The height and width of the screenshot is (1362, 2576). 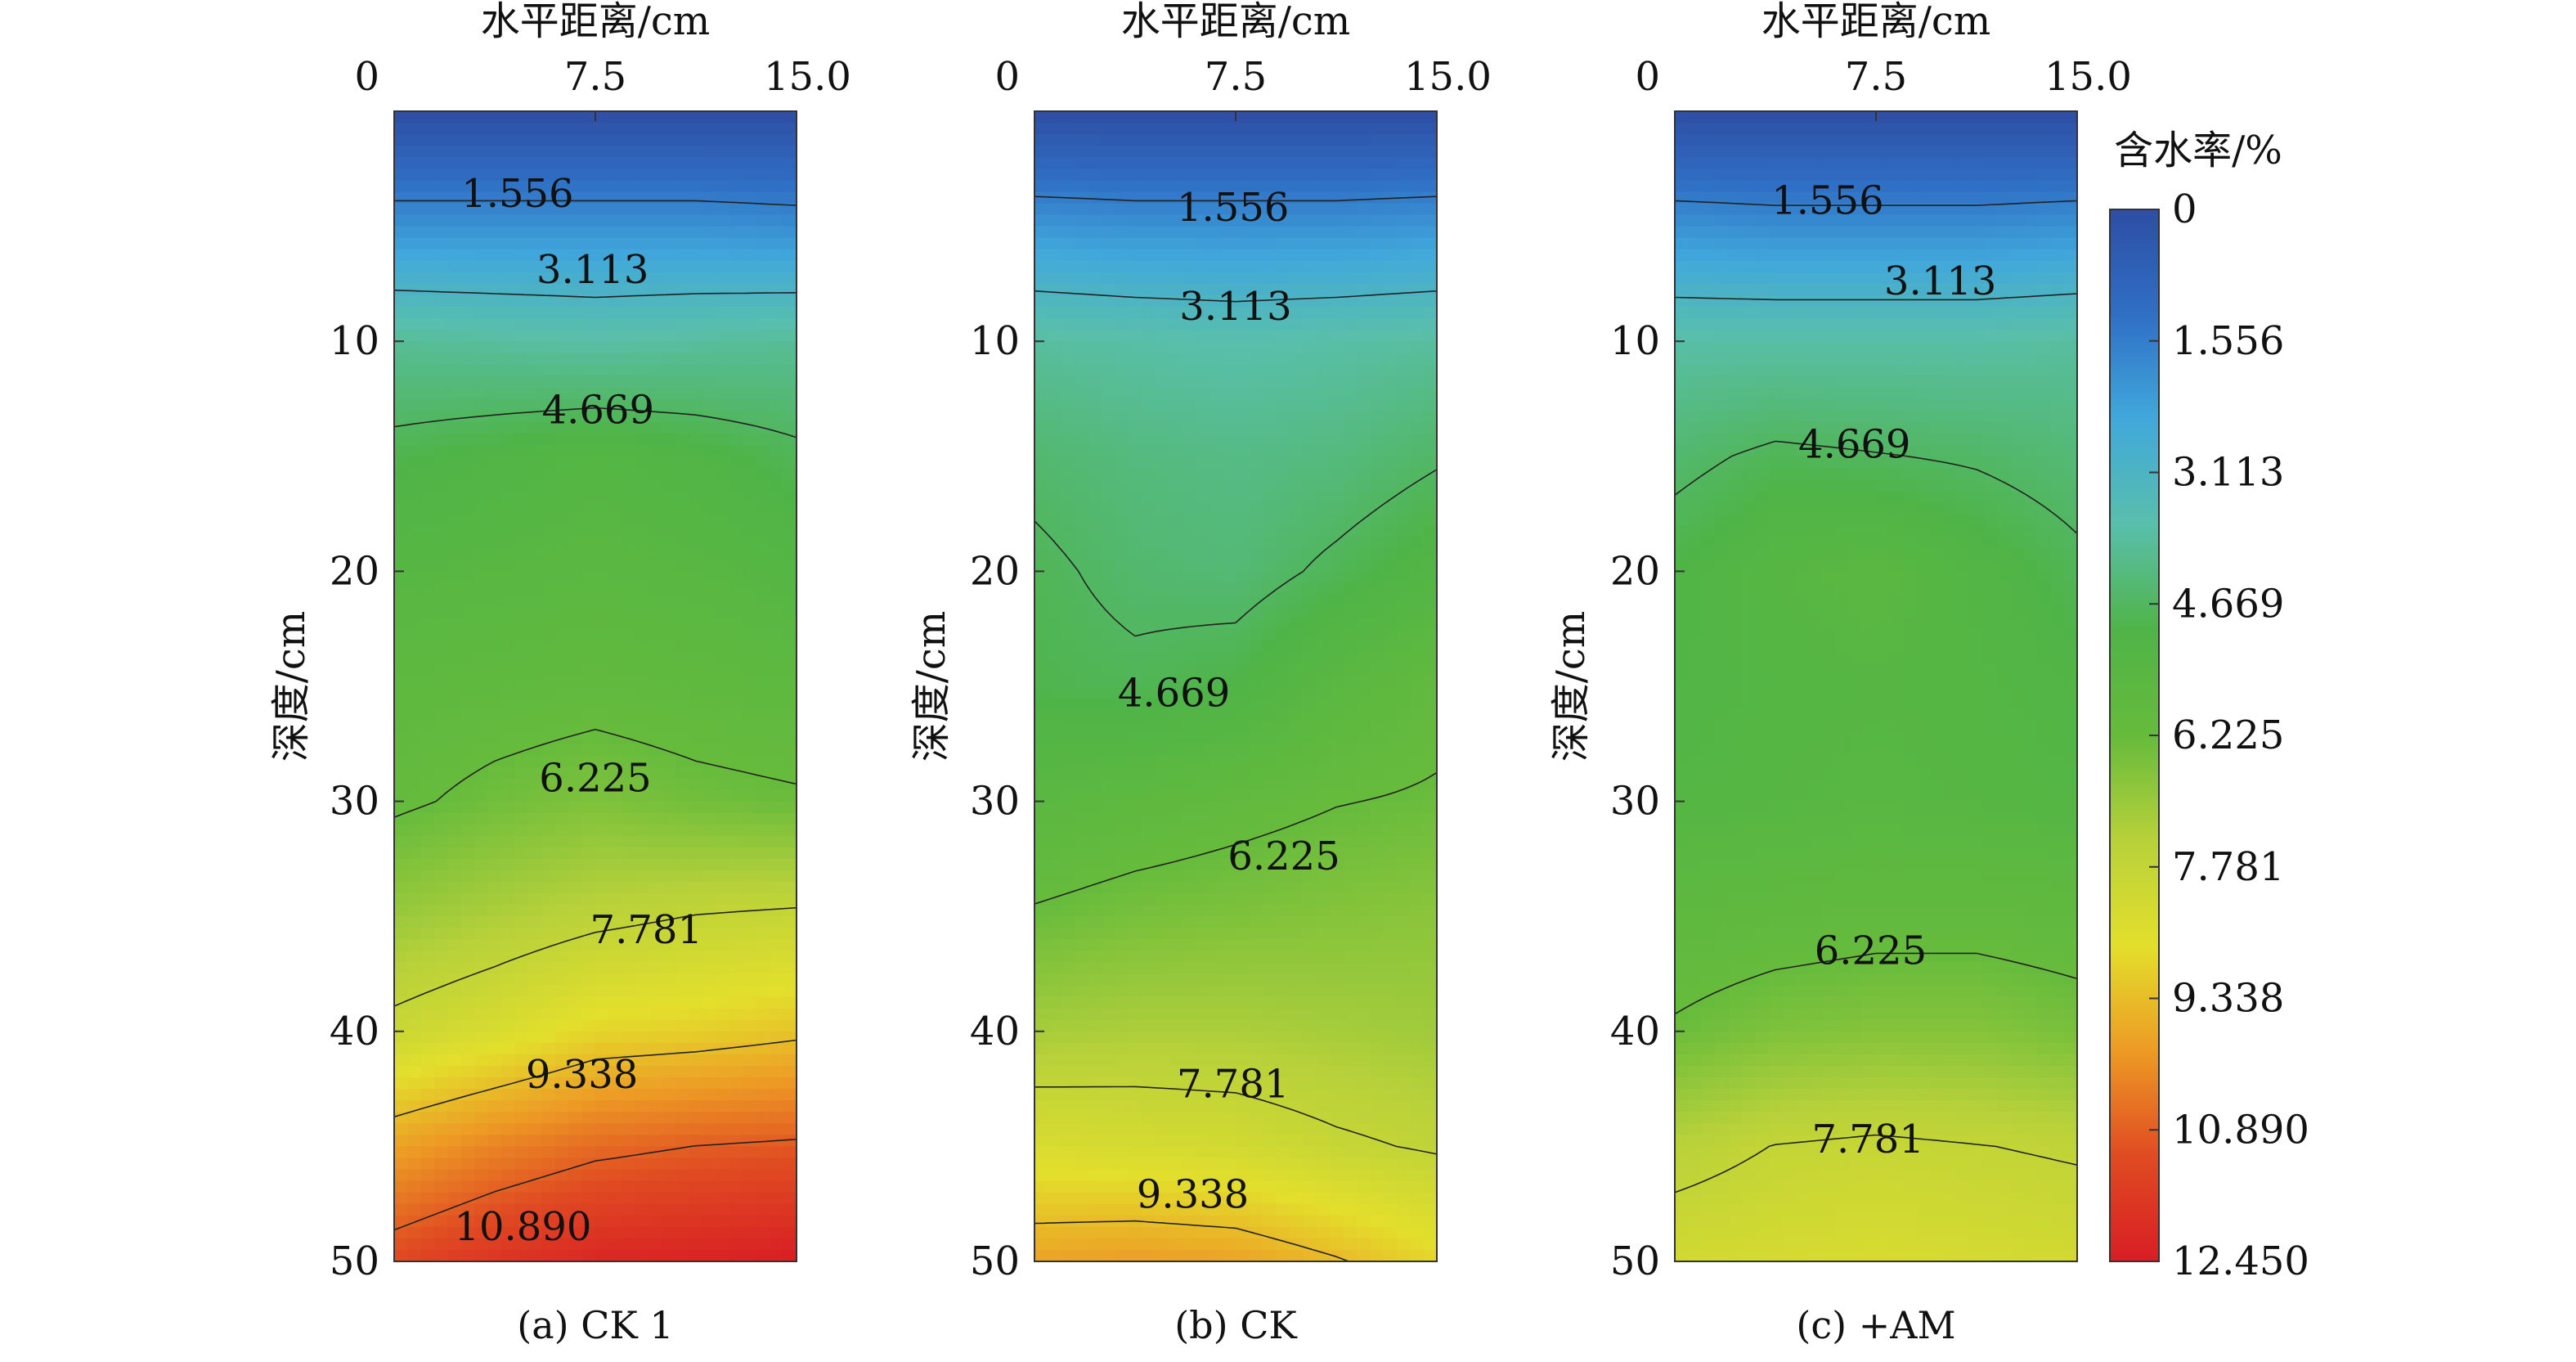 I want to click on x-axis-title-c: 水平距离/cm, so click(x=1876, y=22).